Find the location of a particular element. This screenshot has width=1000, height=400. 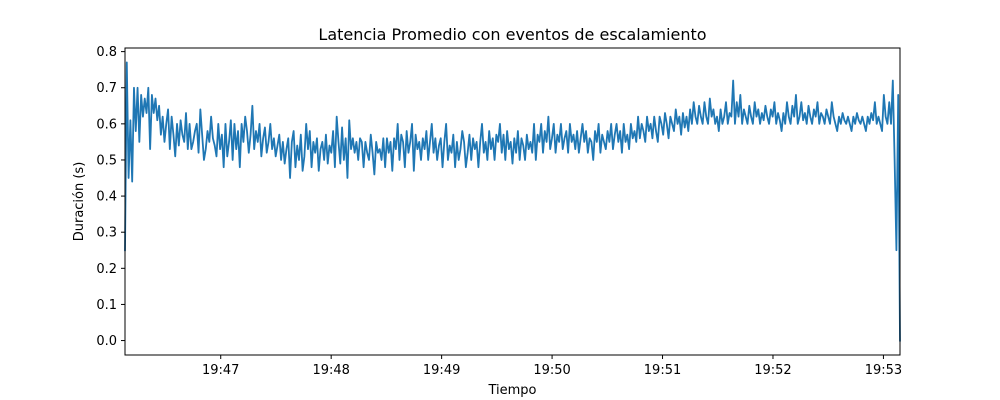

y-axis: 0.0 0.1 0.2 0.3 0.4 0.5 0.6 0.7 0.8 is located at coordinates (110, 197).